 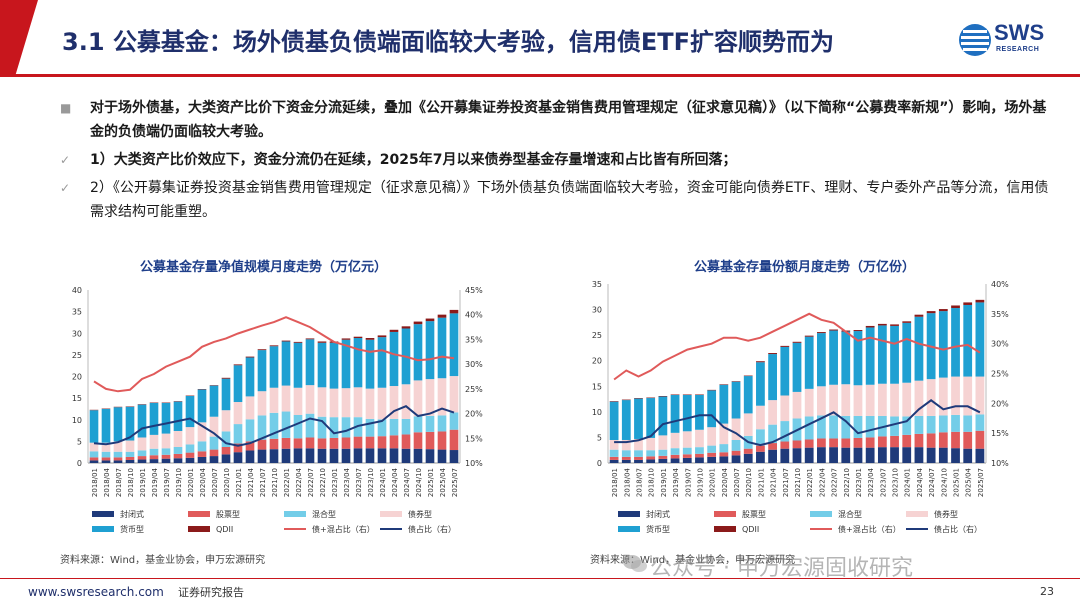 What do you see at coordinates (77, 377) in the screenshot?
I see `y-tick-label: 20` at bounding box center [77, 377].